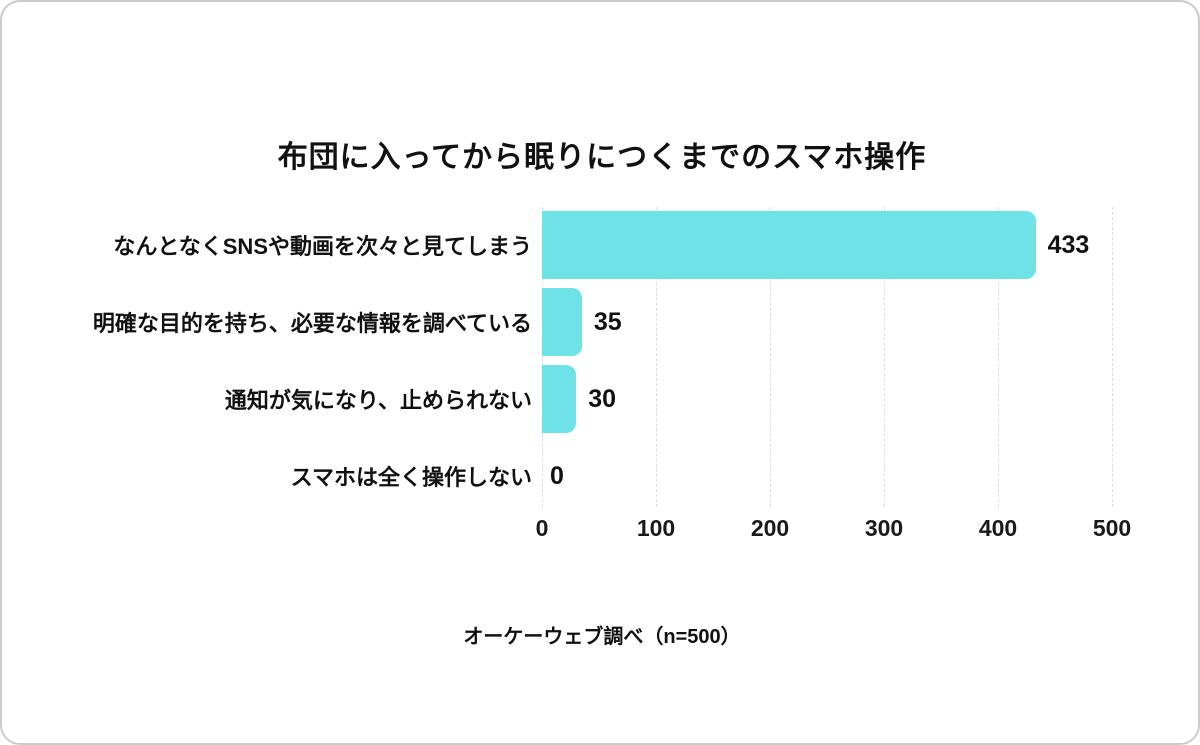 This screenshot has height=745, width=1200. Describe the element at coordinates (1112, 528) in the screenshot. I see `x-tick-label: 500` at that location.